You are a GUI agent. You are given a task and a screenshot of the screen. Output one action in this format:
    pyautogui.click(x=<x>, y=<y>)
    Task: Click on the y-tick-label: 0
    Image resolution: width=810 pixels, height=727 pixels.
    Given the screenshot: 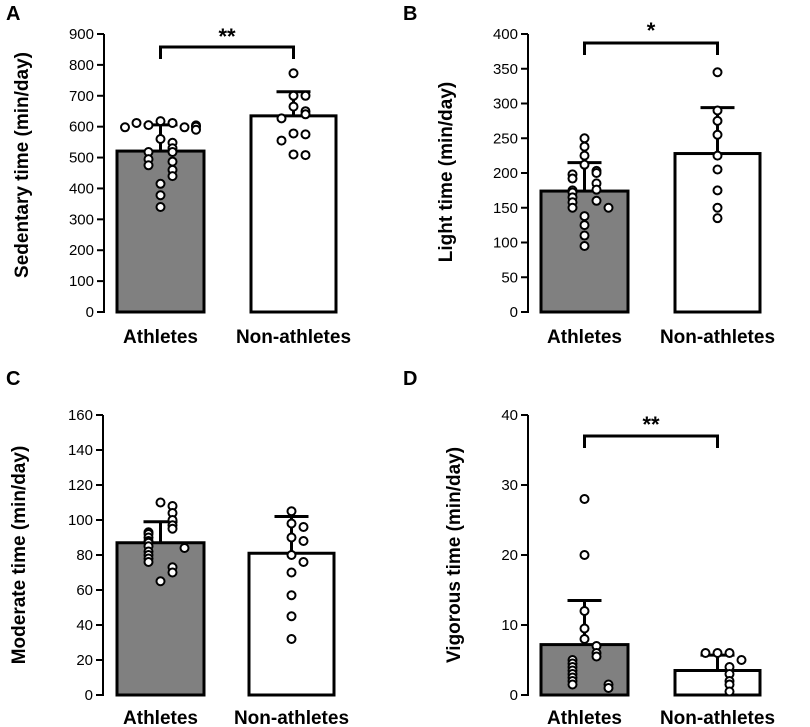 What is the action you would take?
    pyautogui.click(x=89, y=695)
    